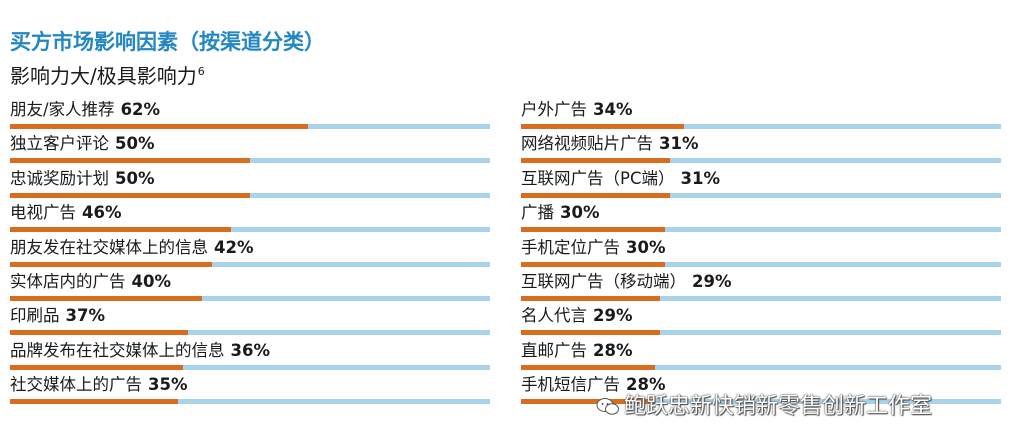 This screenshot has width=1022, height=446. Describe the element at coordinates (117, 350) in the screenshot. I see `category-label: 品牌发布在社交媒体上的信息` at that location.